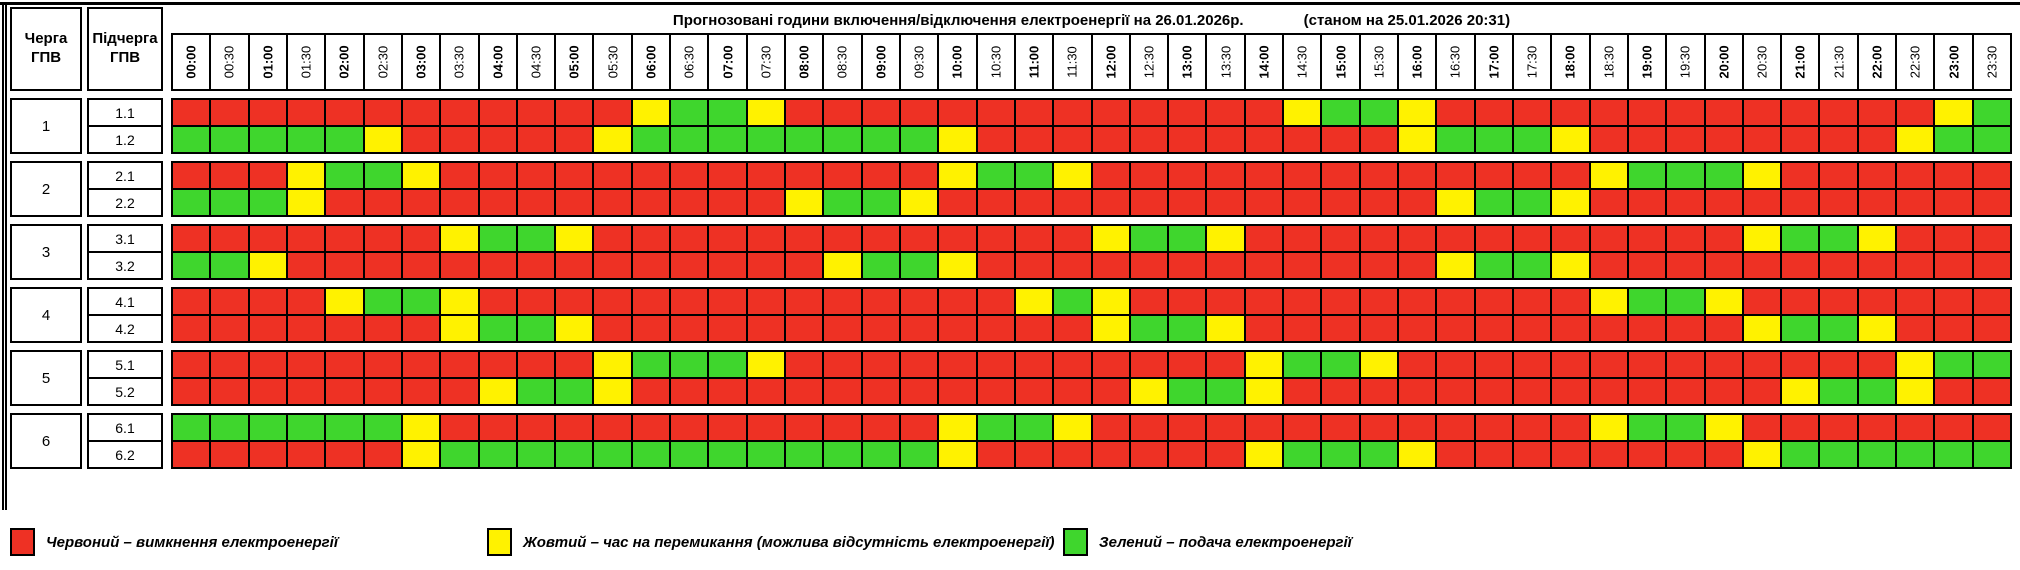 The height and width of the screenshot is (570, 2020). I want to click on legend-label: Зелений – подача електроенергії, so click(1225, 542).